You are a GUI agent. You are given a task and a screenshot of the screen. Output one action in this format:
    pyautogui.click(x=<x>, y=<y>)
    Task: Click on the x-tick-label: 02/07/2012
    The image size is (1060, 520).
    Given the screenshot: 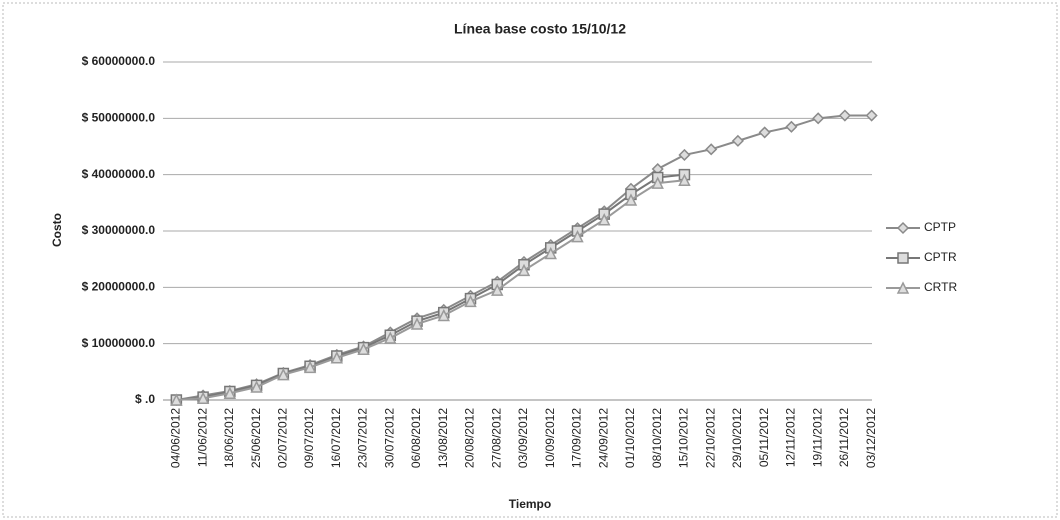 What is the action you would take?
    pyautogui.click(x=283, y=438)
    